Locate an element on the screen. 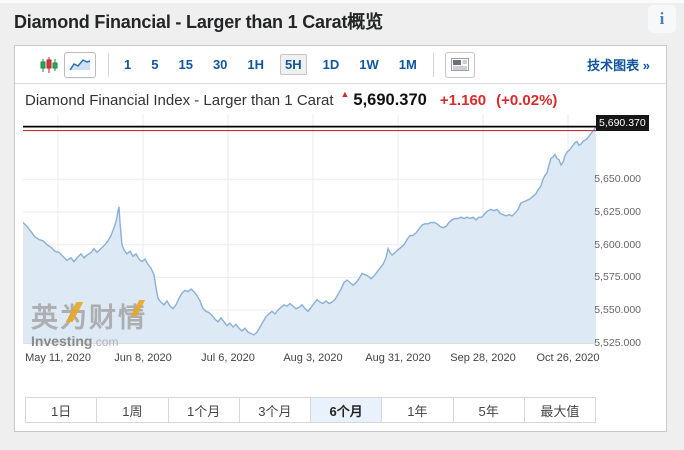  range-button-4: 6个月 is located at coordinates (346, 410).